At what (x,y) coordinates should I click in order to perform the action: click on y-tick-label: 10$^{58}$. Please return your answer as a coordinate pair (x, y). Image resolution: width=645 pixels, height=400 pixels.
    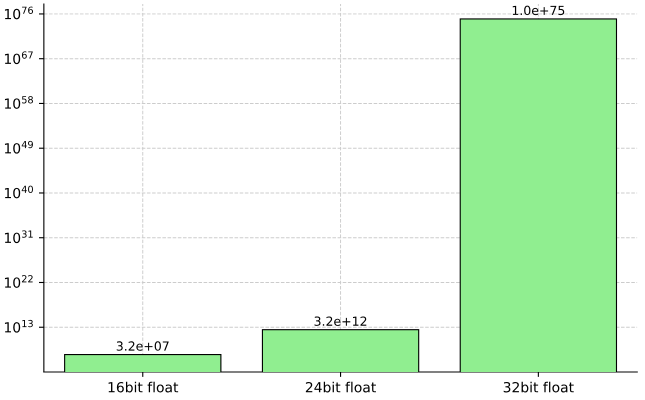
    Looking at the image, I should click on (18, 102).